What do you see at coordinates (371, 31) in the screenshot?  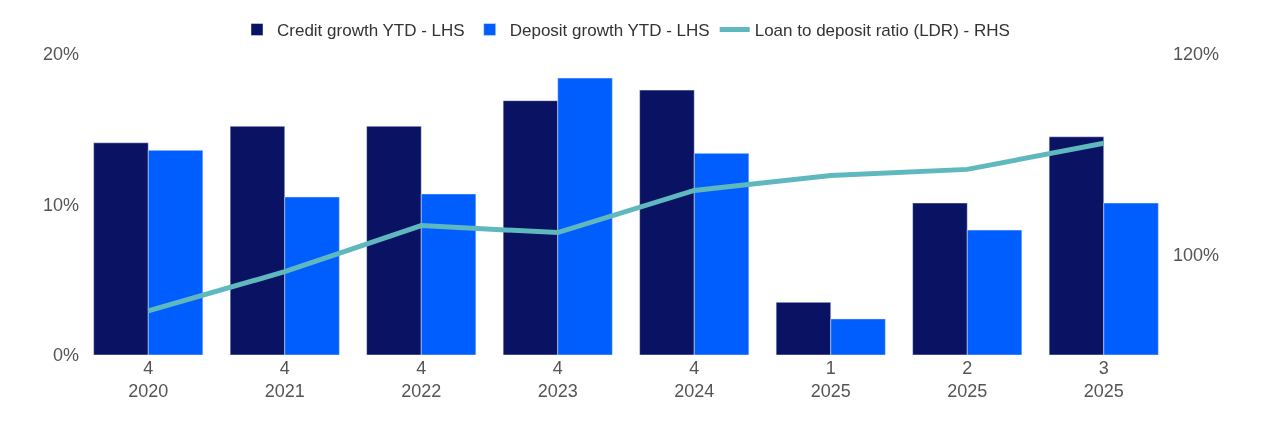 I see `legend-label: Credit growth YTD - LHS` at bounding box center [371, 31].